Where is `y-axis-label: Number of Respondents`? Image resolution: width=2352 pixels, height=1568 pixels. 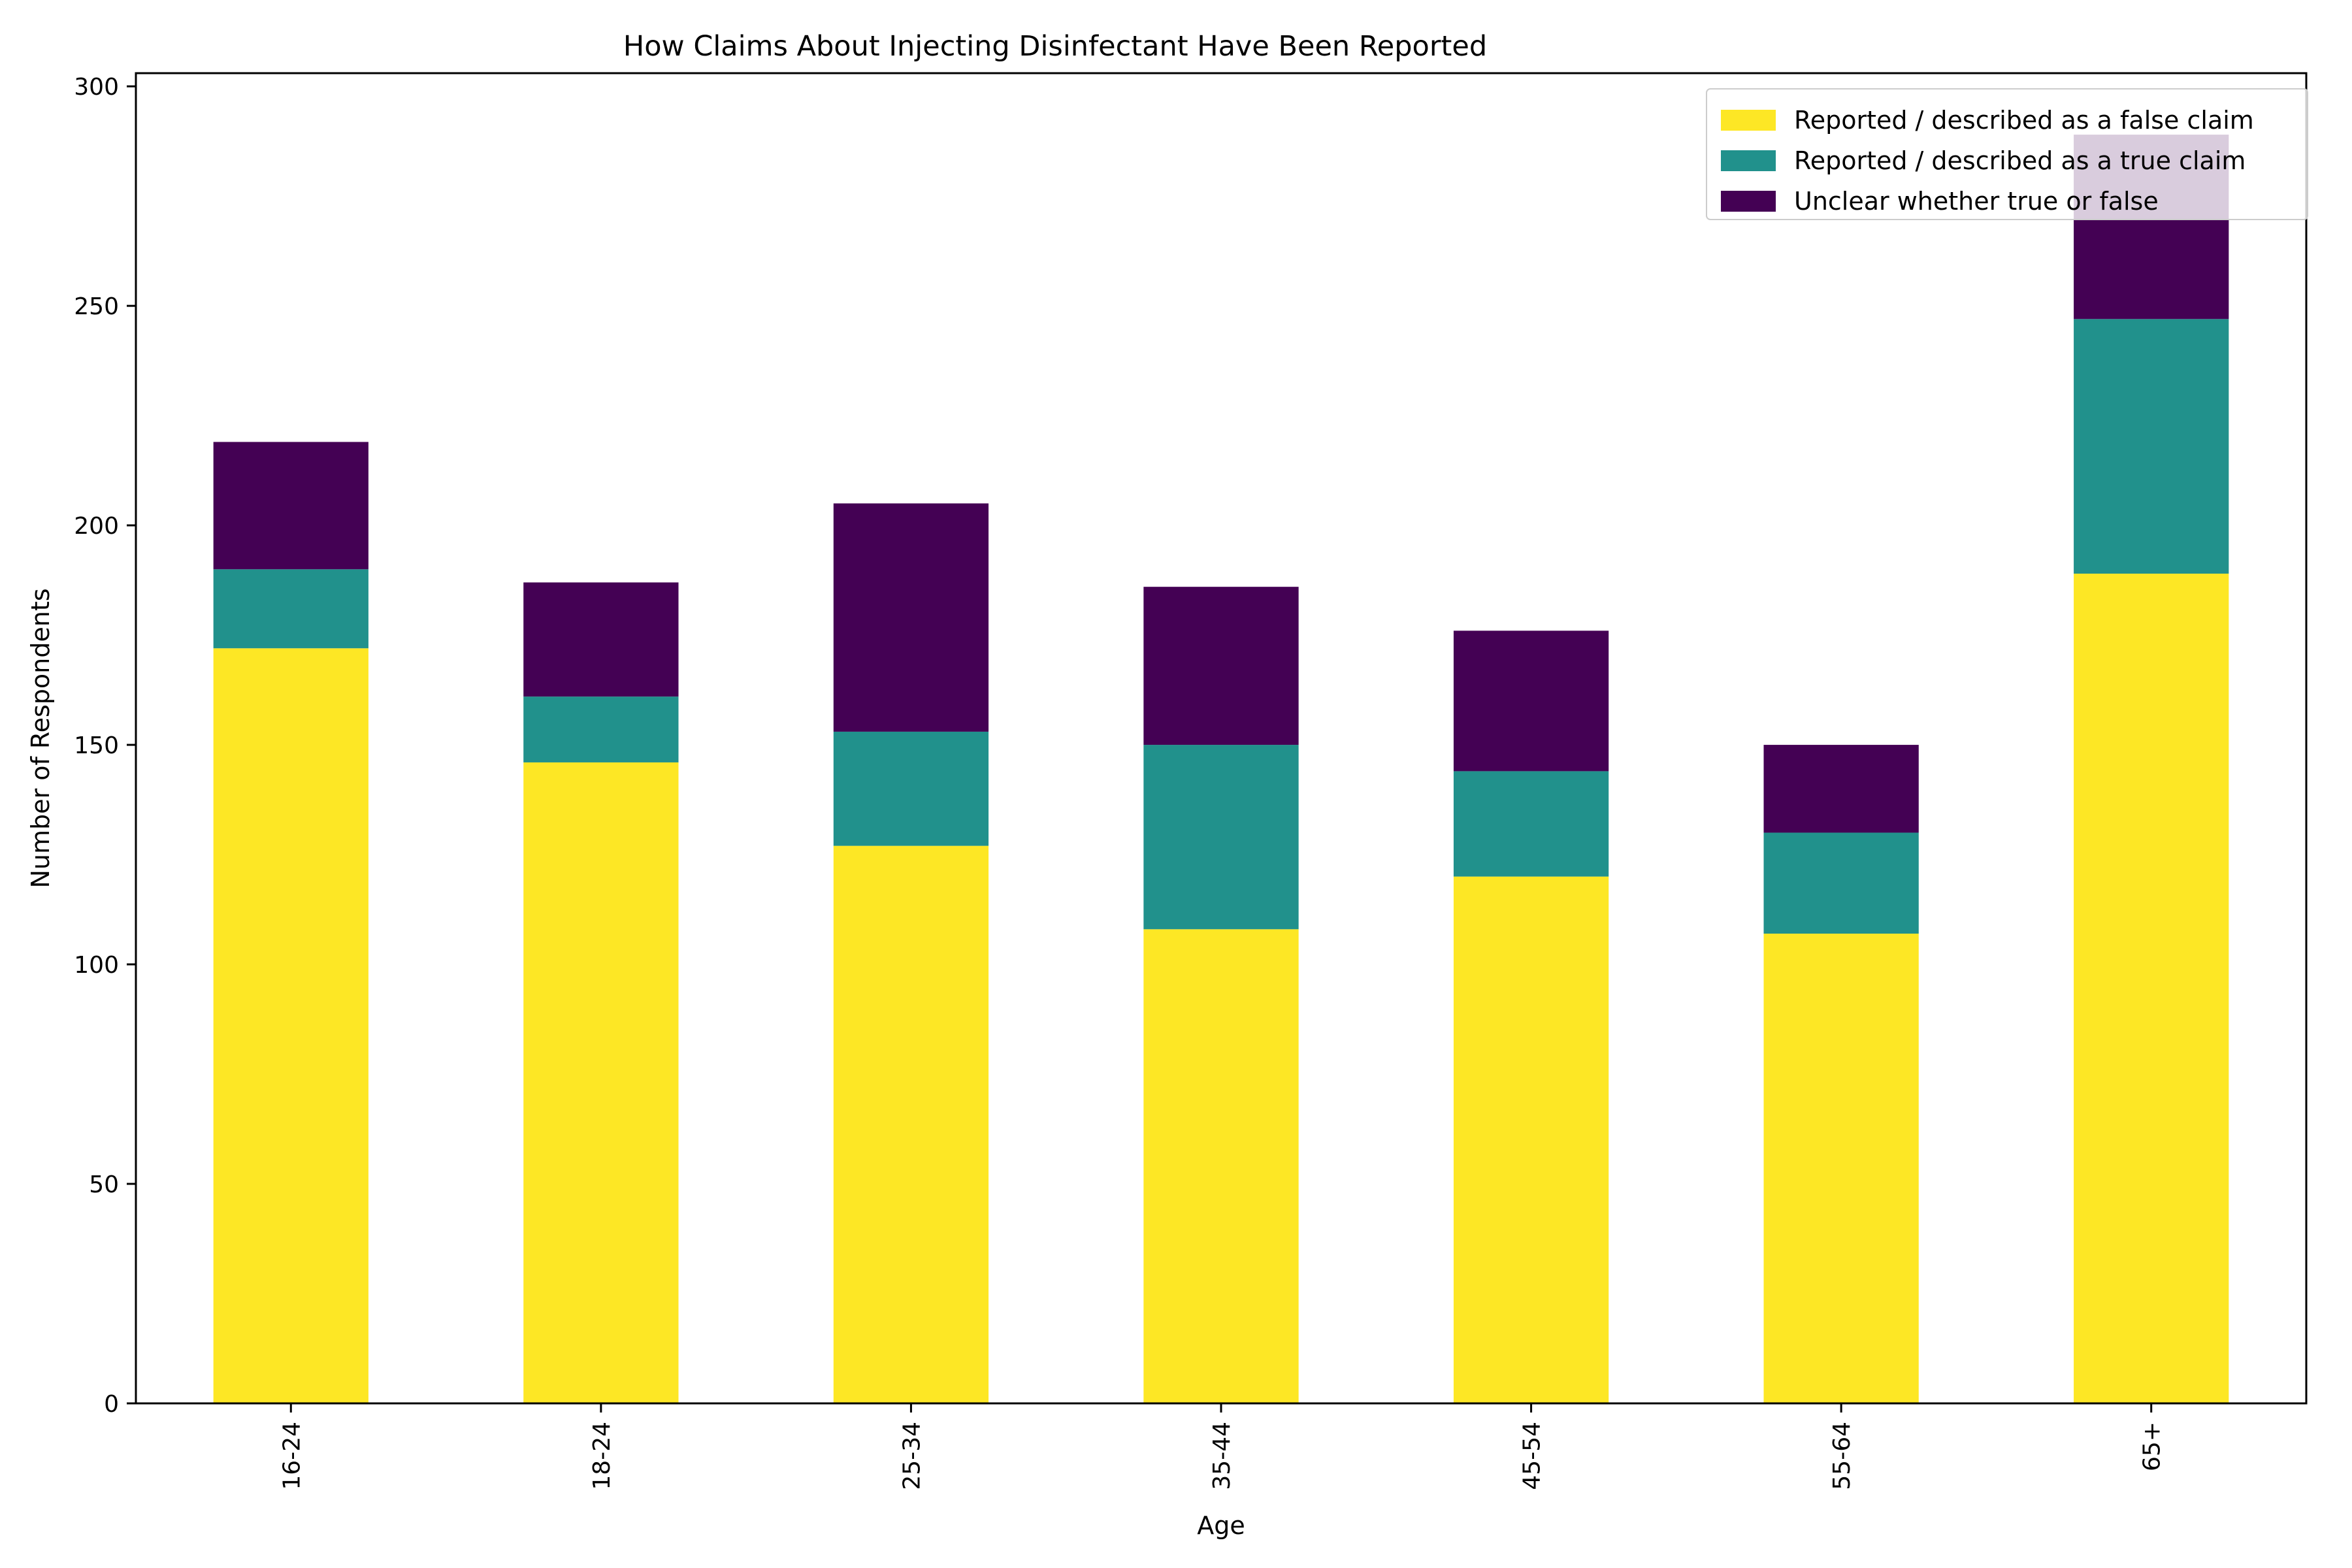
y-axis-label: Number of Respondents is located at coordinates (40, 738).